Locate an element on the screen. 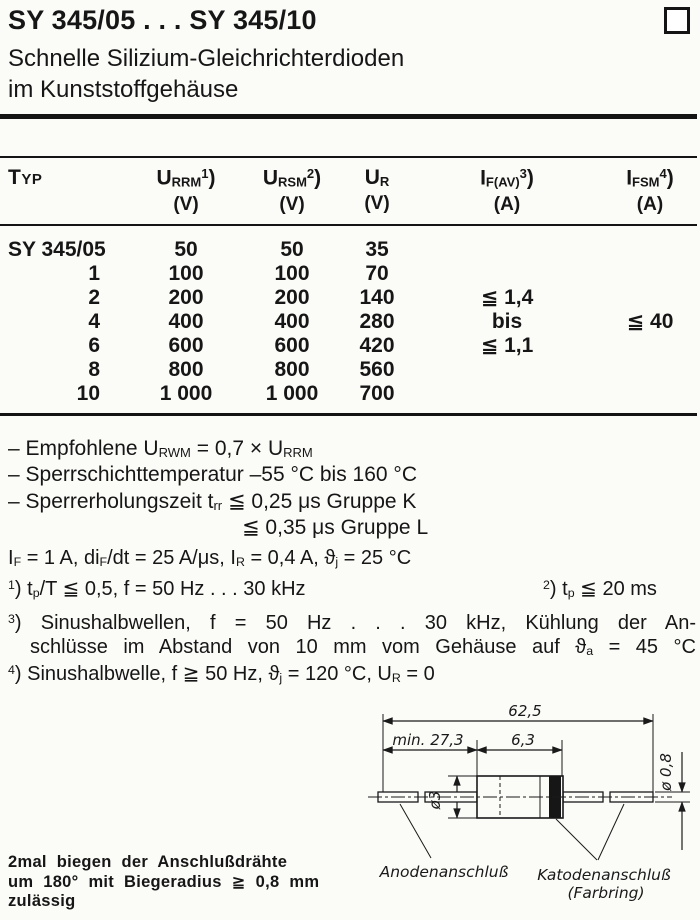 Image resolution: width=700 pixels, height=920 pixels. col-header-ifav-unit: (A) is located at coordinates (507, 204).